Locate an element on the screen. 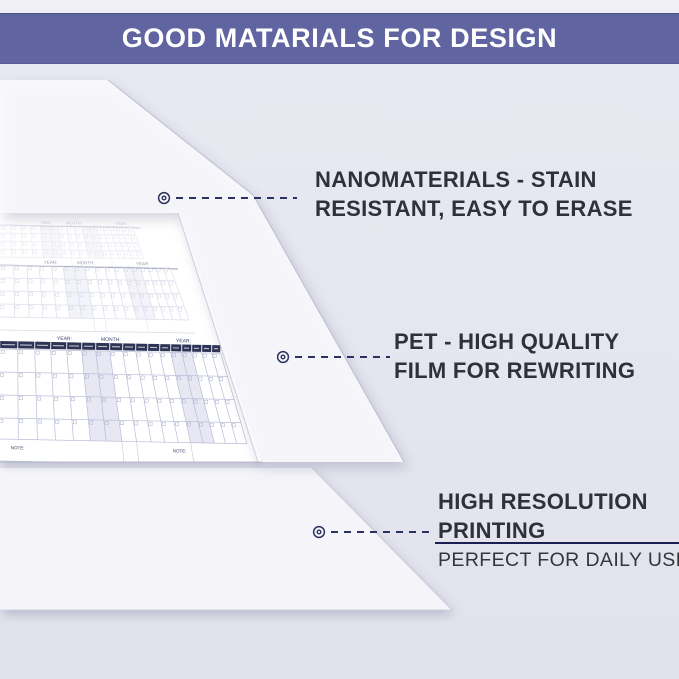 The image size is (679, 679). calendar-panel-faint-1: YEAR: MONTH: YEAR: is located at coordinates (75, 244).